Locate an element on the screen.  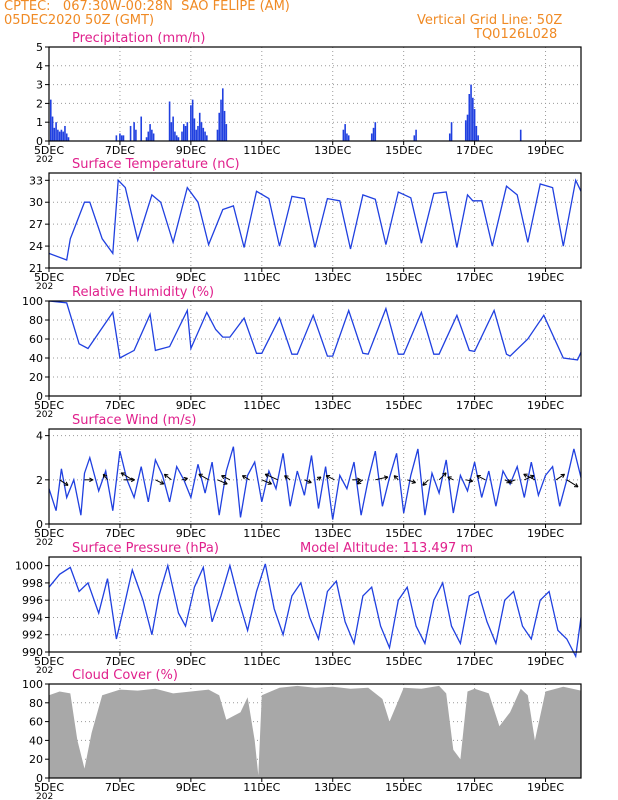
y-tick-label: 4 is located at coordinates (39, 436).